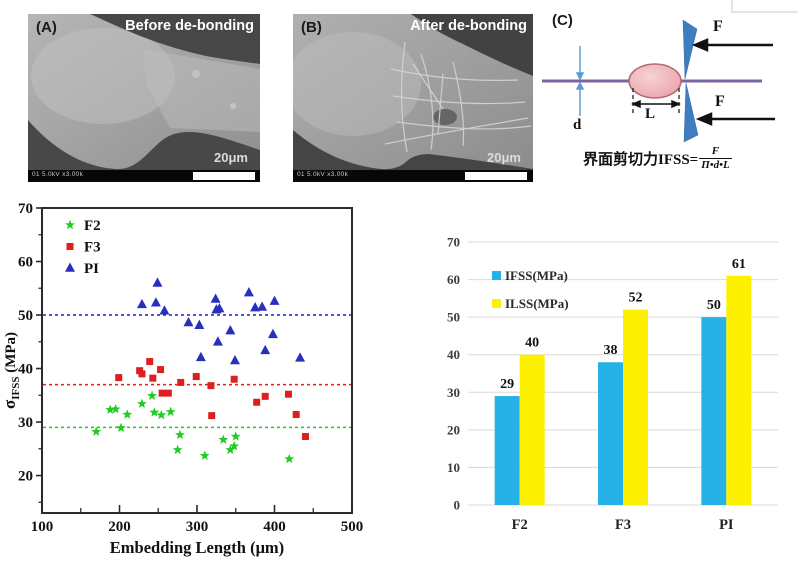  I want to click on y-tick-label: 60, so click(25, 263).